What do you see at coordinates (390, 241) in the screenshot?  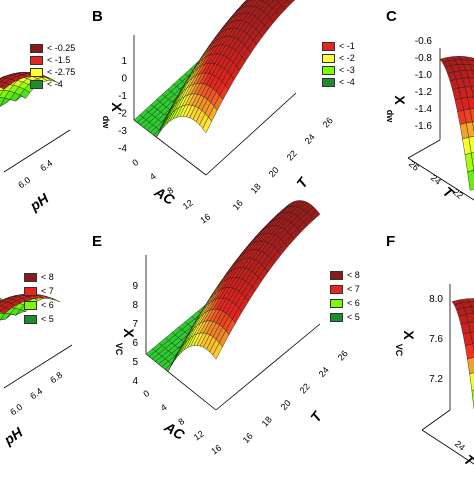 I see `panel-letter-f: F` at bounding box center [390, 241].